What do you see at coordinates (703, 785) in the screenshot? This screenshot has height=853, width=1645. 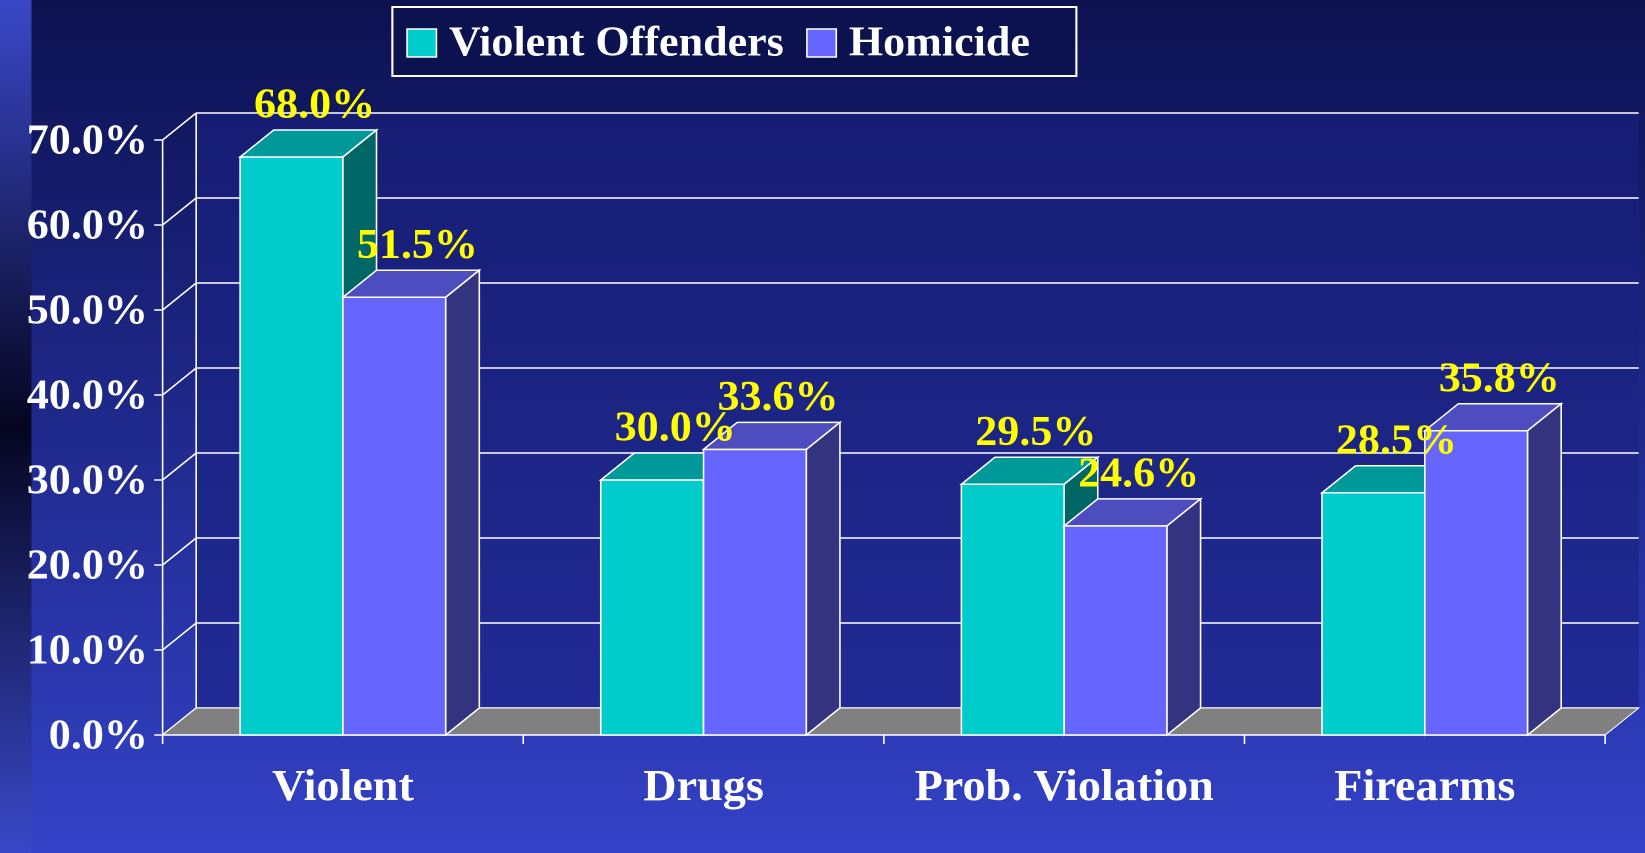 I see `x-tick-label: Drugs` at bounding box center [703, 785].